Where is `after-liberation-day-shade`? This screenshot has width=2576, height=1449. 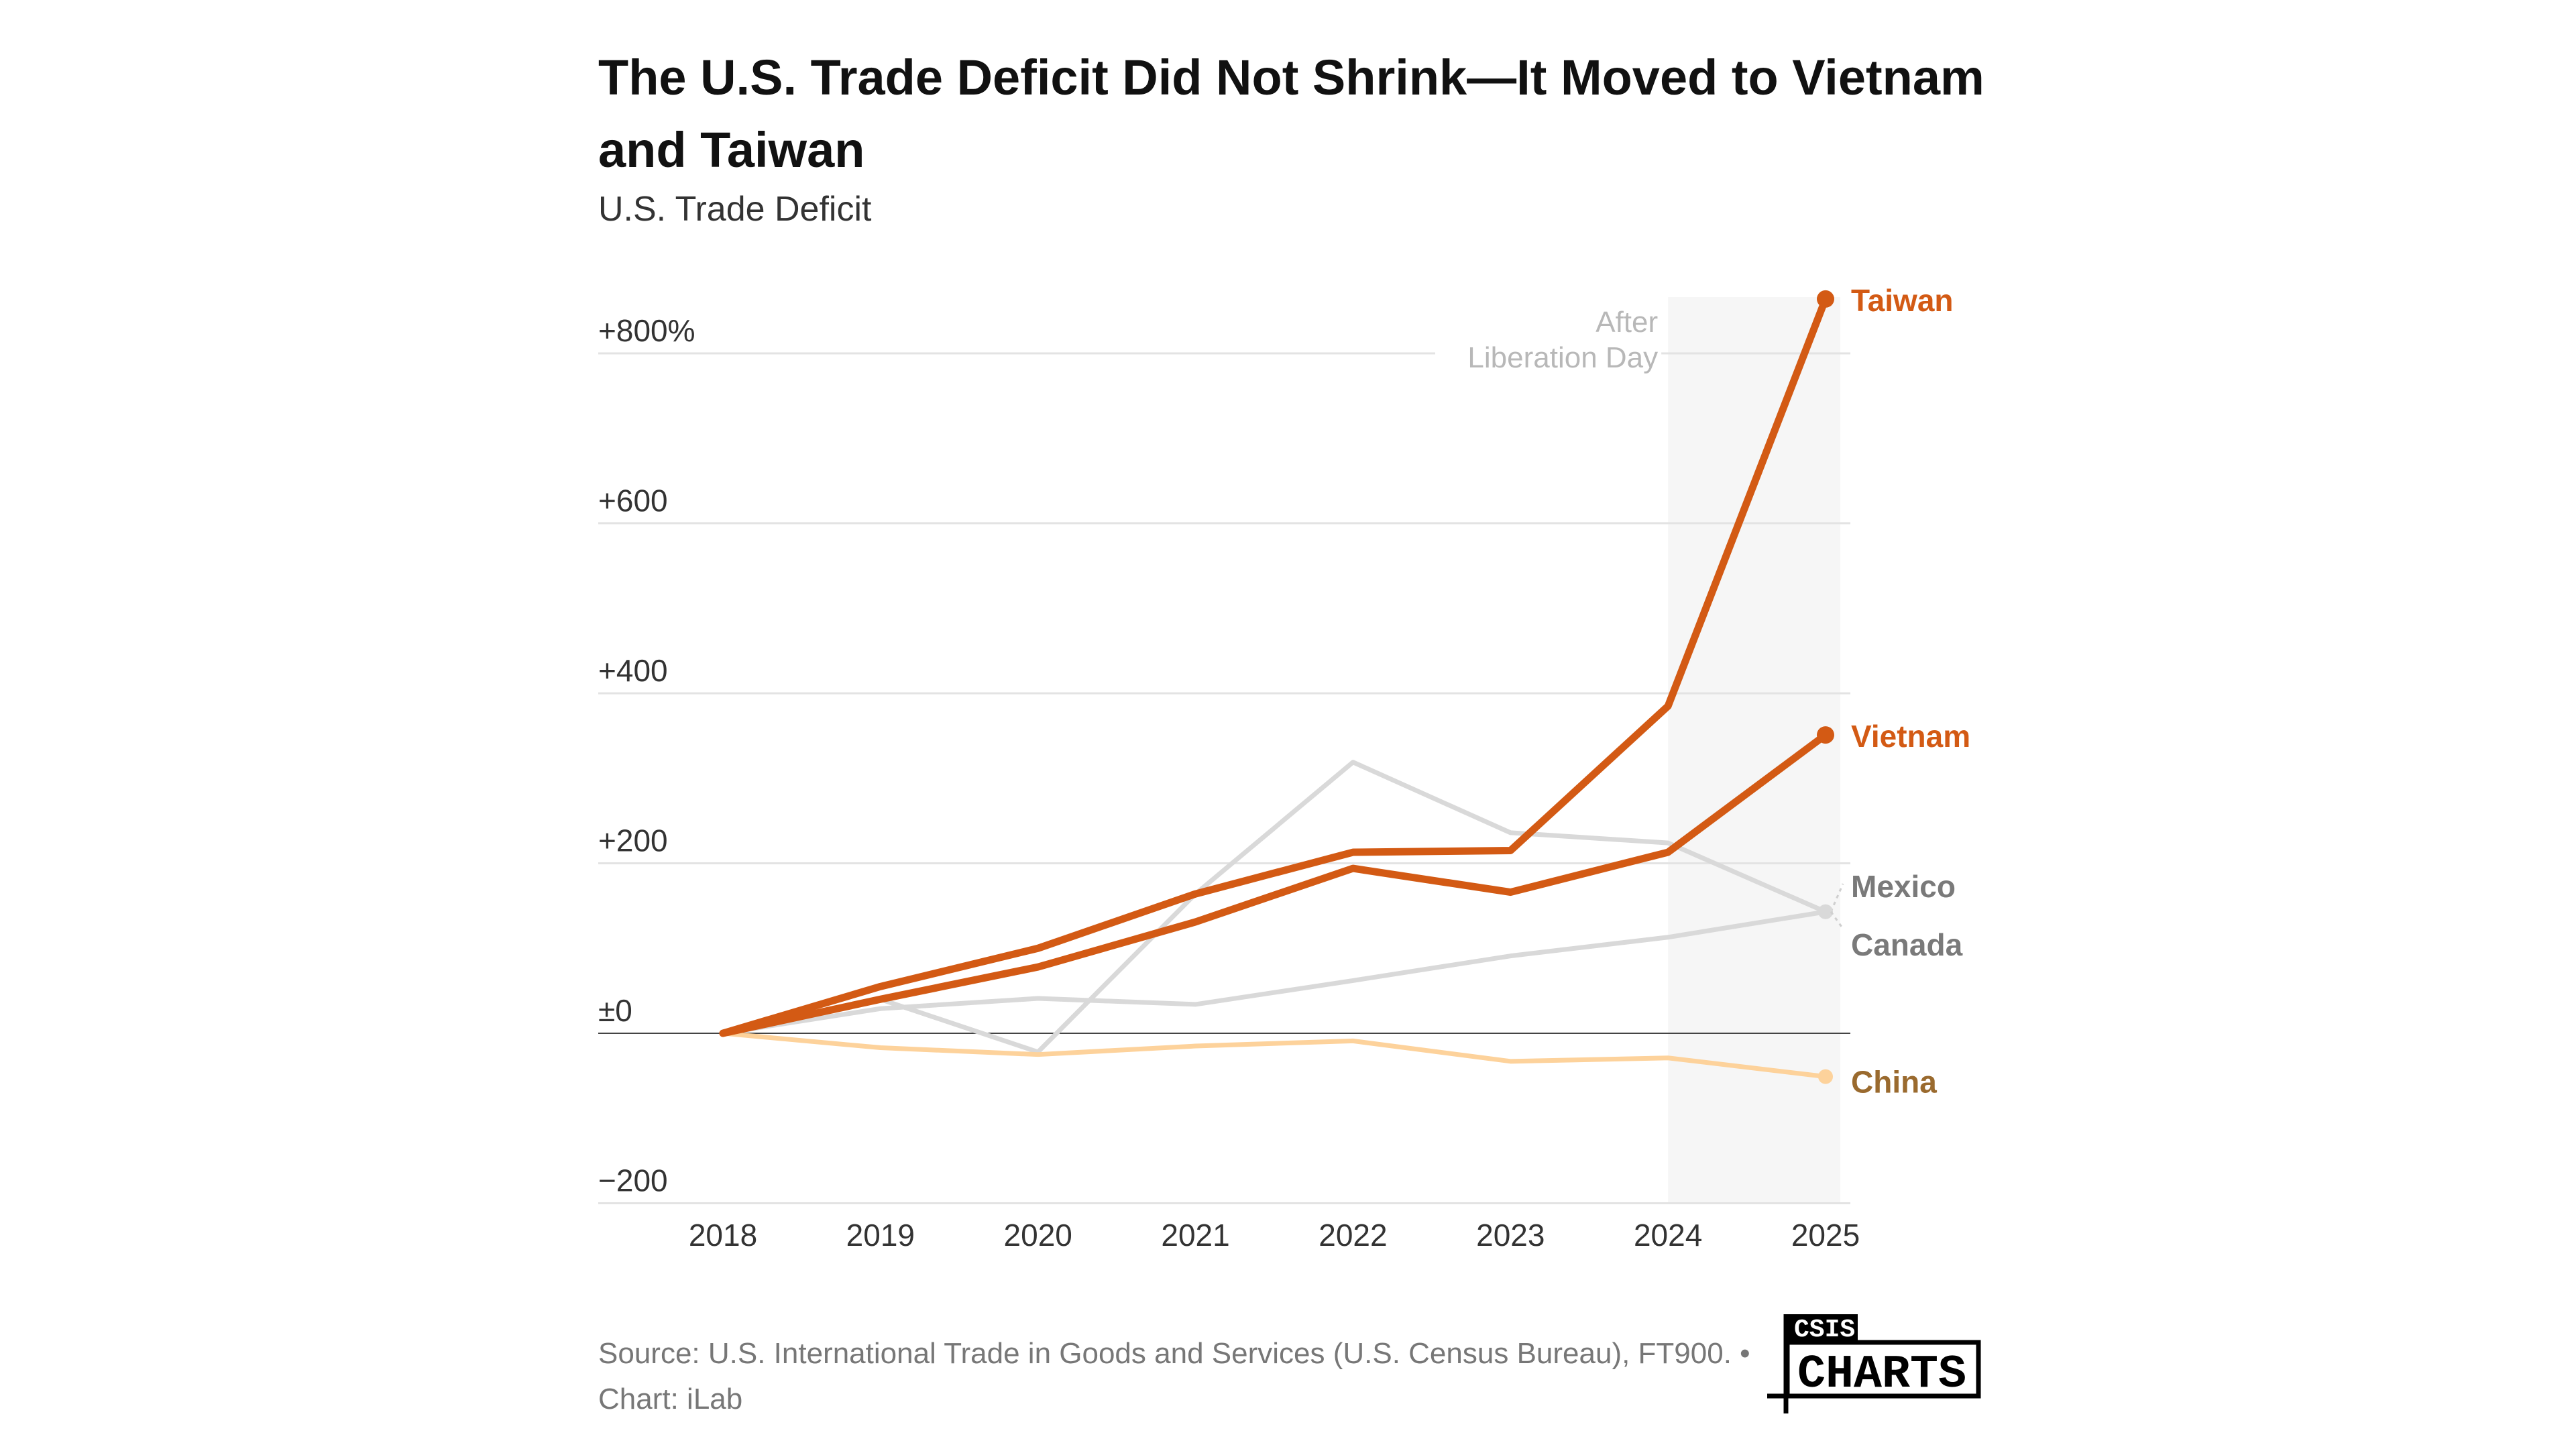 after-liberation-day-shade is located at coordinates (1754, 751).